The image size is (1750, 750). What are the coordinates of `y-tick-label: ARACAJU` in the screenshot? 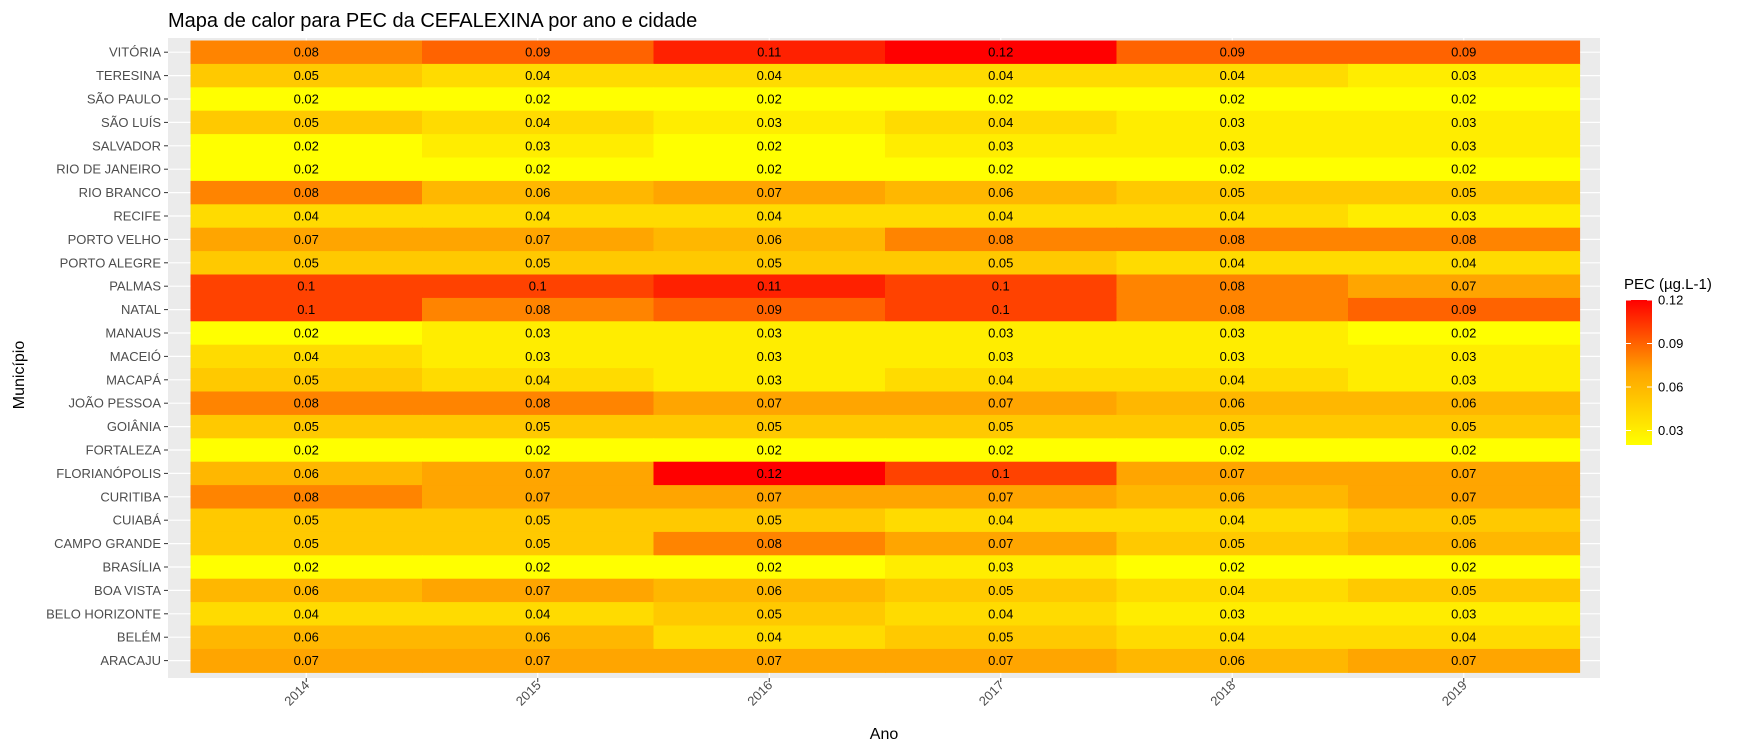 It's located at (130, 660).